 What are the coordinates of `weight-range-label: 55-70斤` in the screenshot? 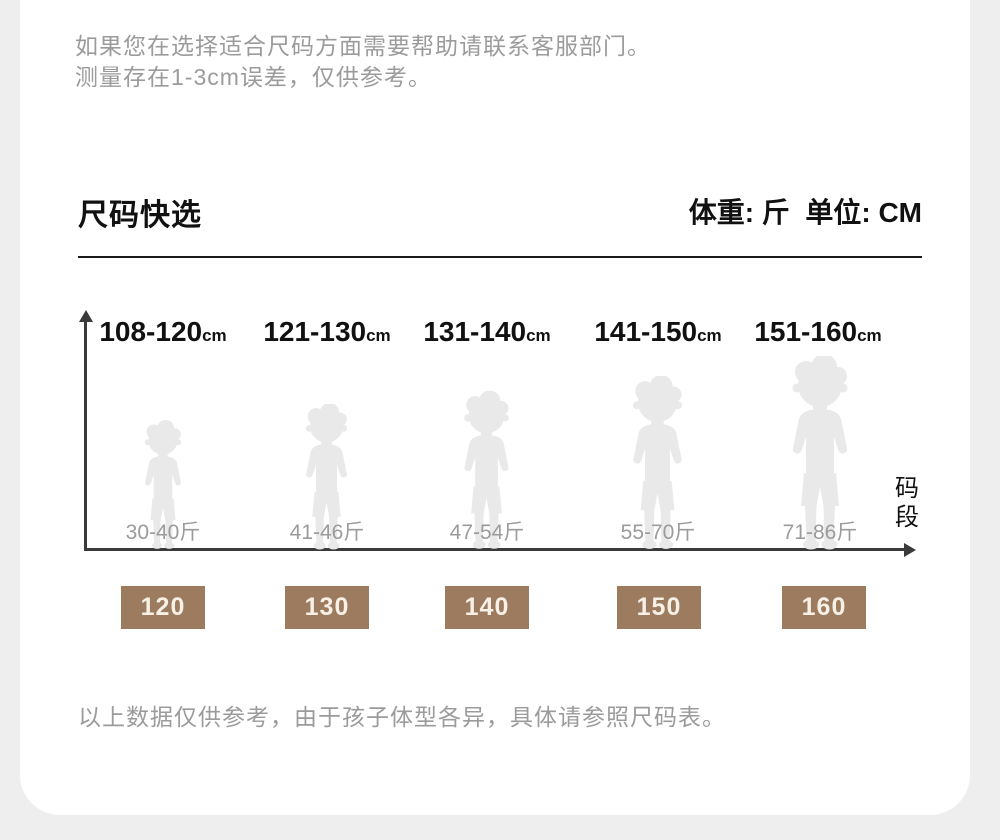 It's located at (658, 532).